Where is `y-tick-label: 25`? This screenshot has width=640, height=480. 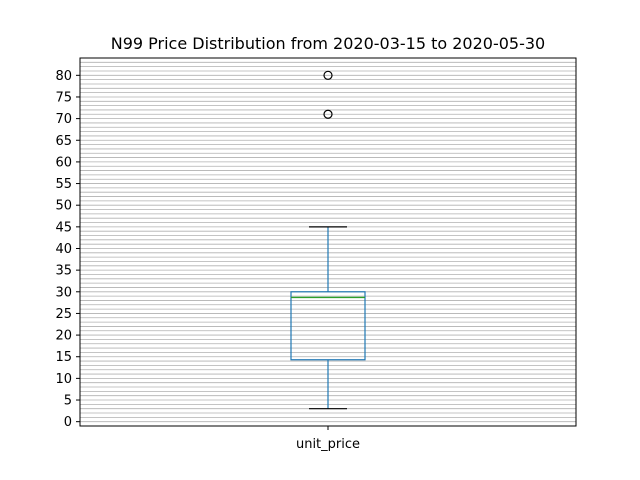 y-tick-label: 25 is located at coordinates (63, 314).